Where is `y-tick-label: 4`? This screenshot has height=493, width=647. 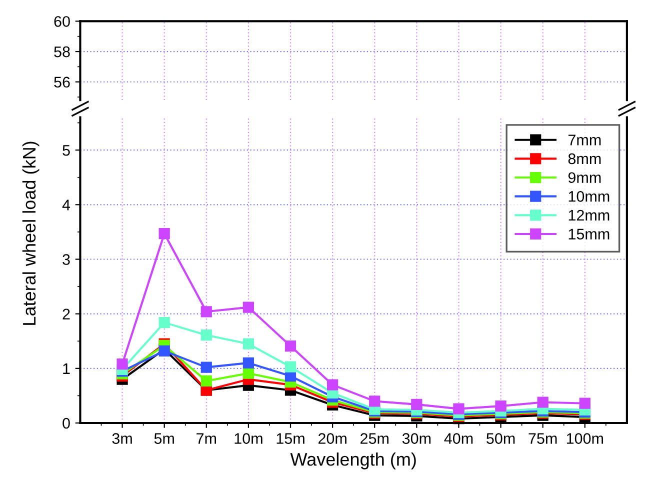
y-tick-label: 4 is located at coordinates (66, 205).